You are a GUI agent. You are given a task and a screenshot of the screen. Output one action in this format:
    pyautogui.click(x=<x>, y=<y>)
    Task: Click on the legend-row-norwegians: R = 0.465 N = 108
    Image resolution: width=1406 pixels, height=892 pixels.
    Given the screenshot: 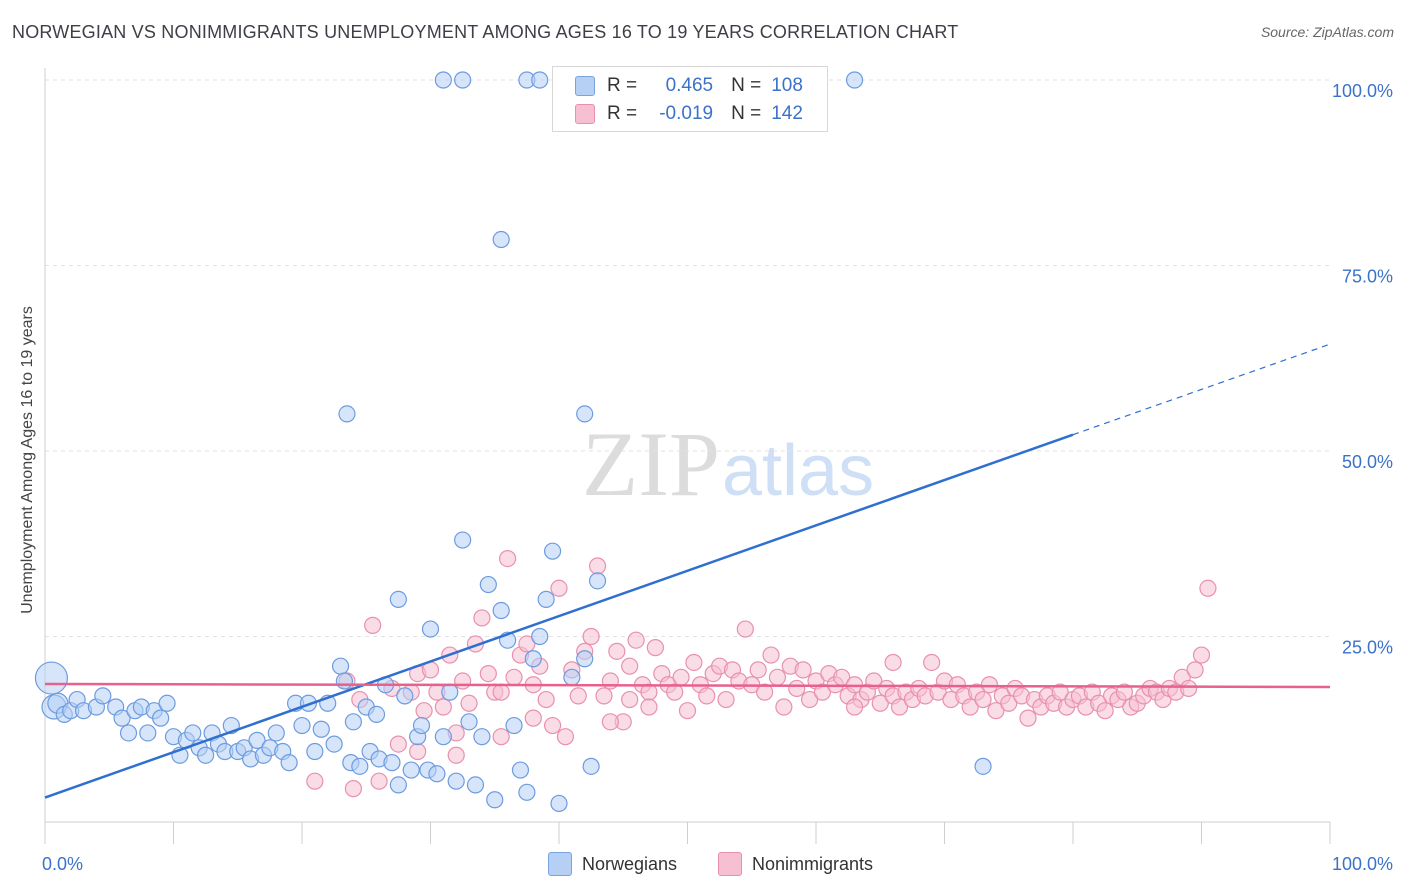 What is the action you would take?
    pyautogui.click(x=689, y=86)
    